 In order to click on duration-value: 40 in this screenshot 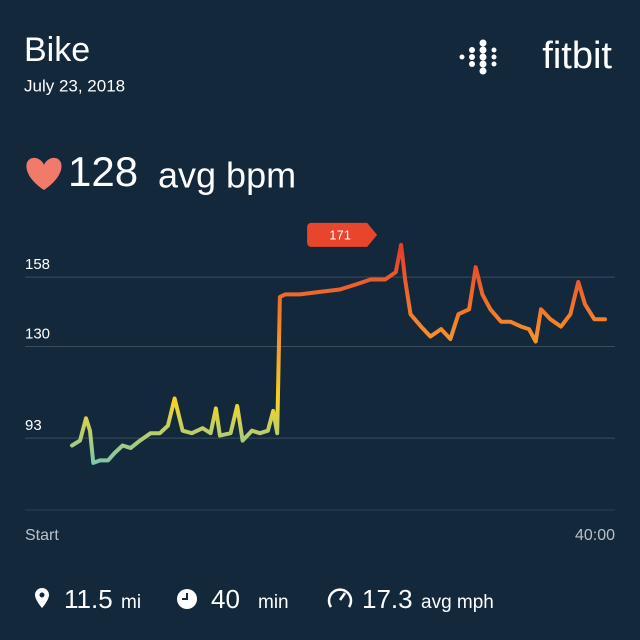, I will do `click(225, 599)`.